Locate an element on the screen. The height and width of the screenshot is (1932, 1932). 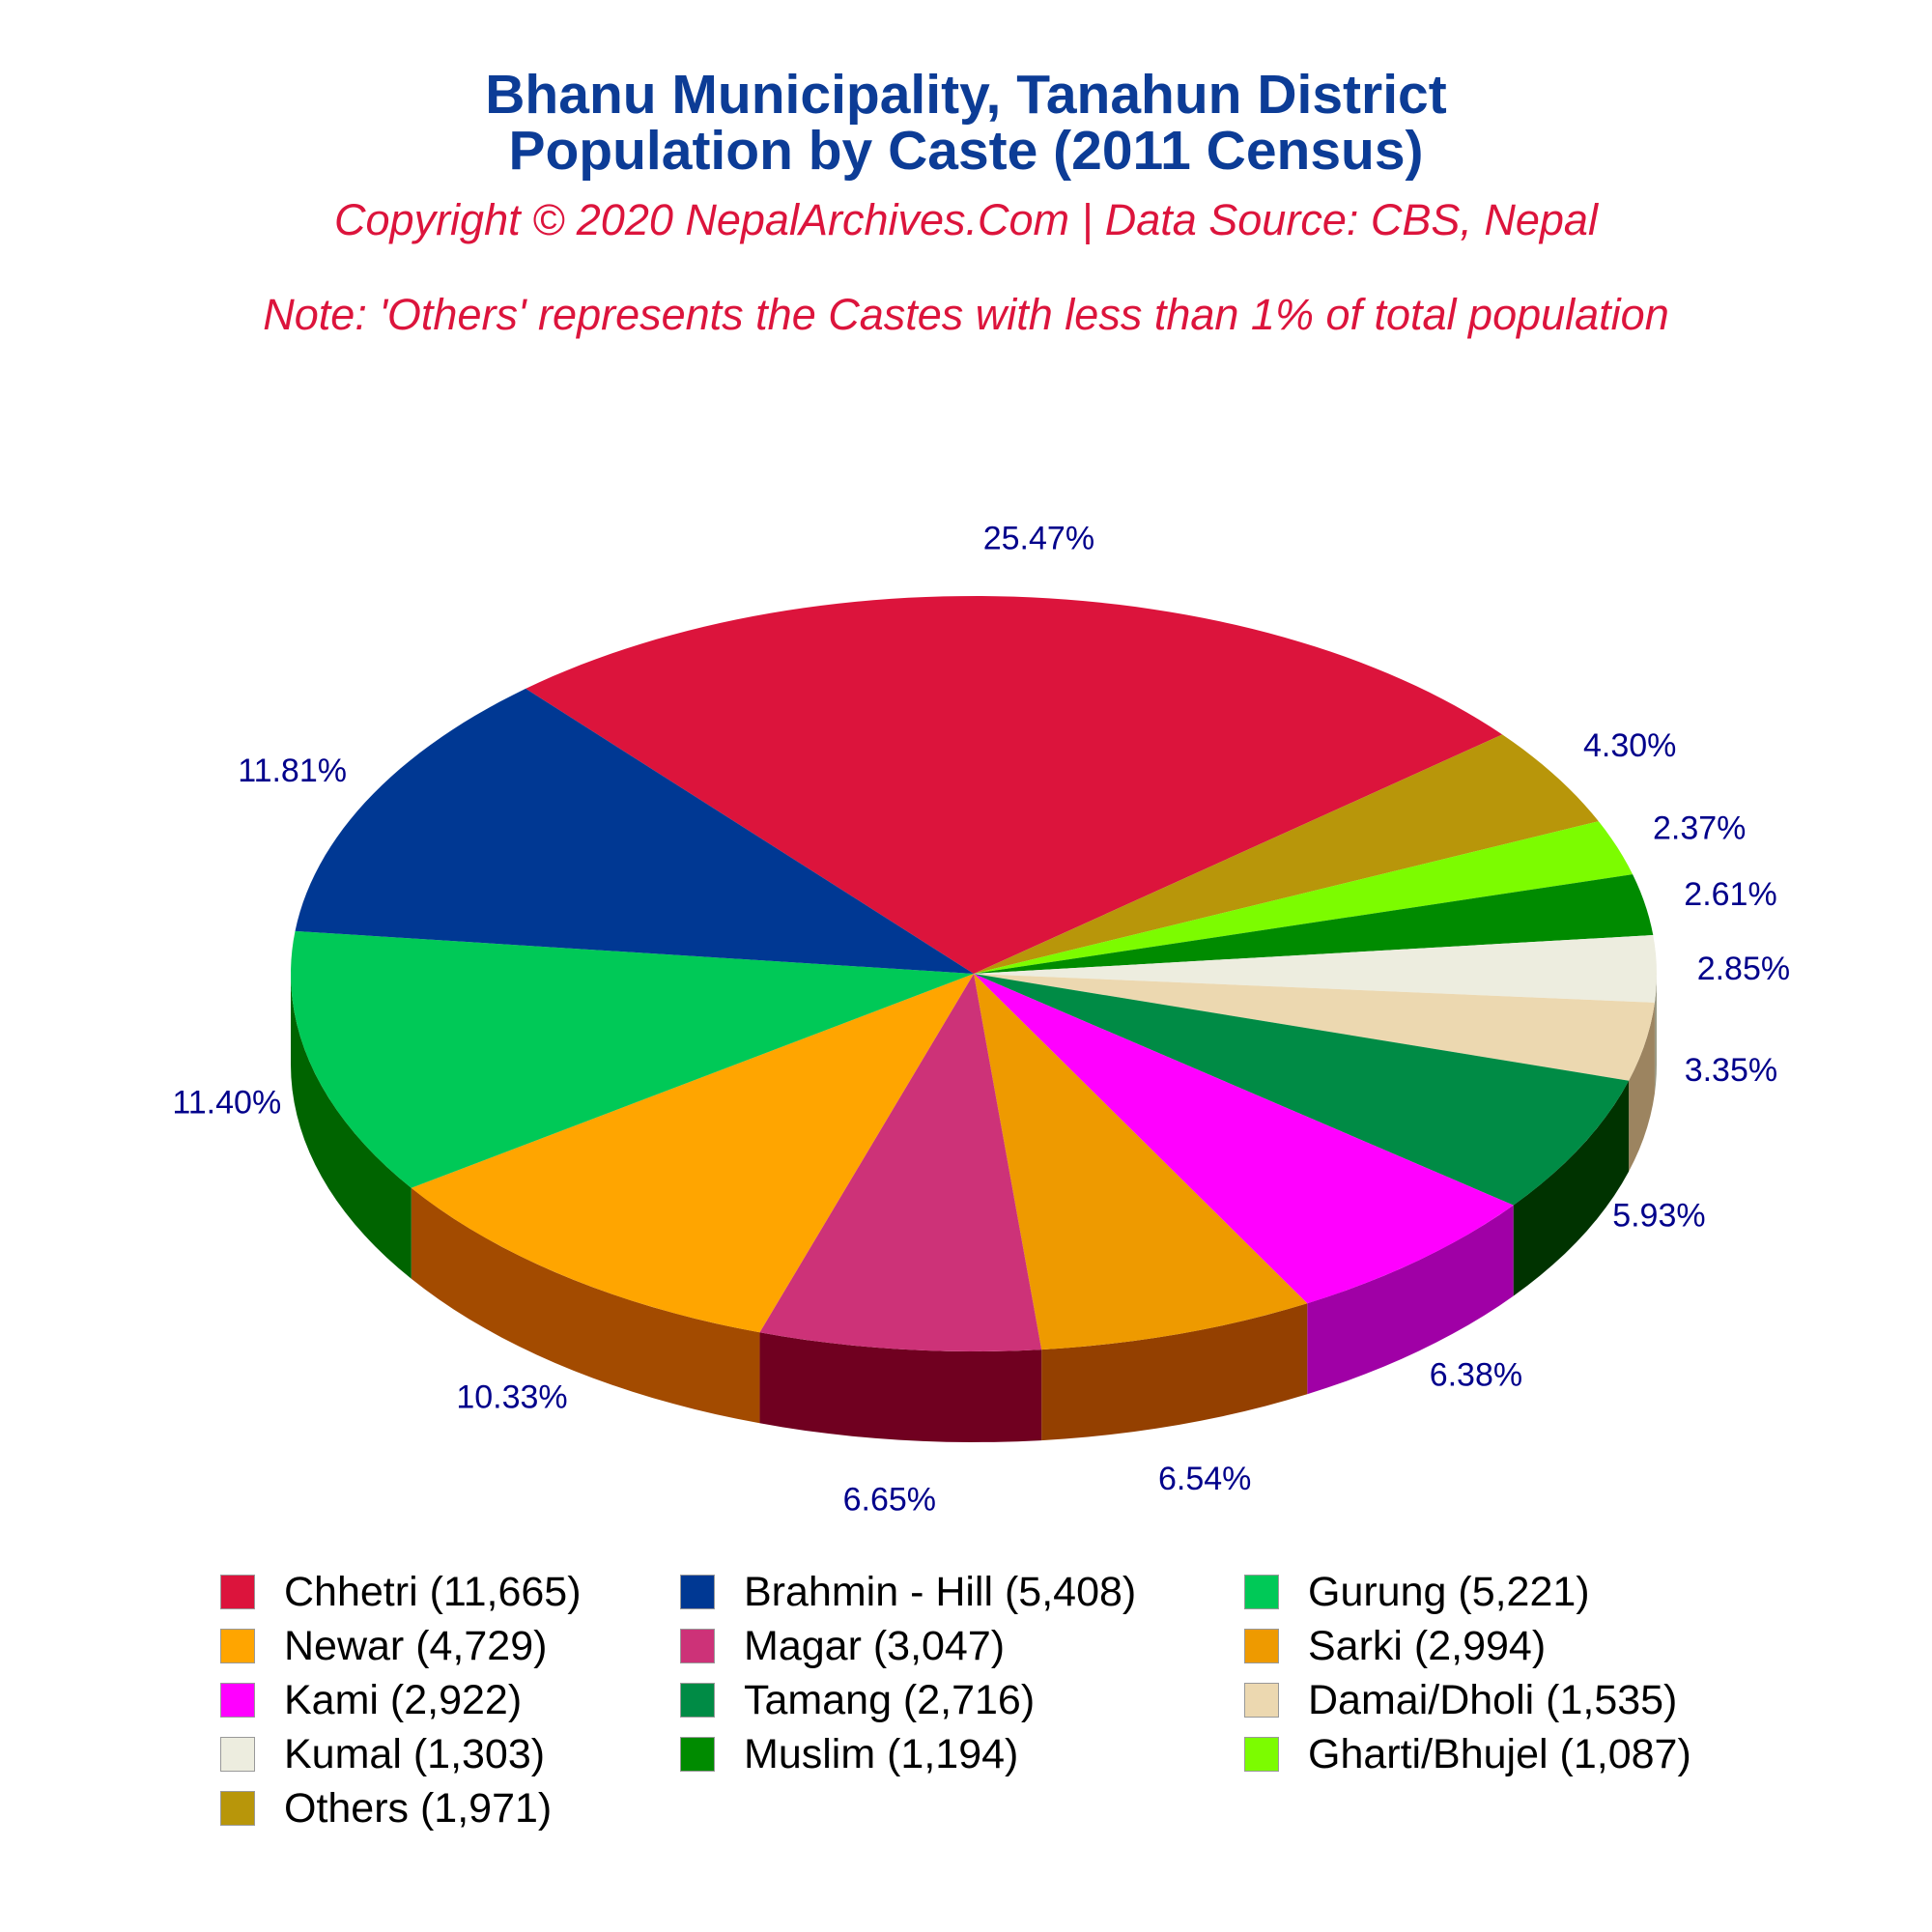
pie-label-brahmin-hill: 11.81% is located at coordinates (292, 771).